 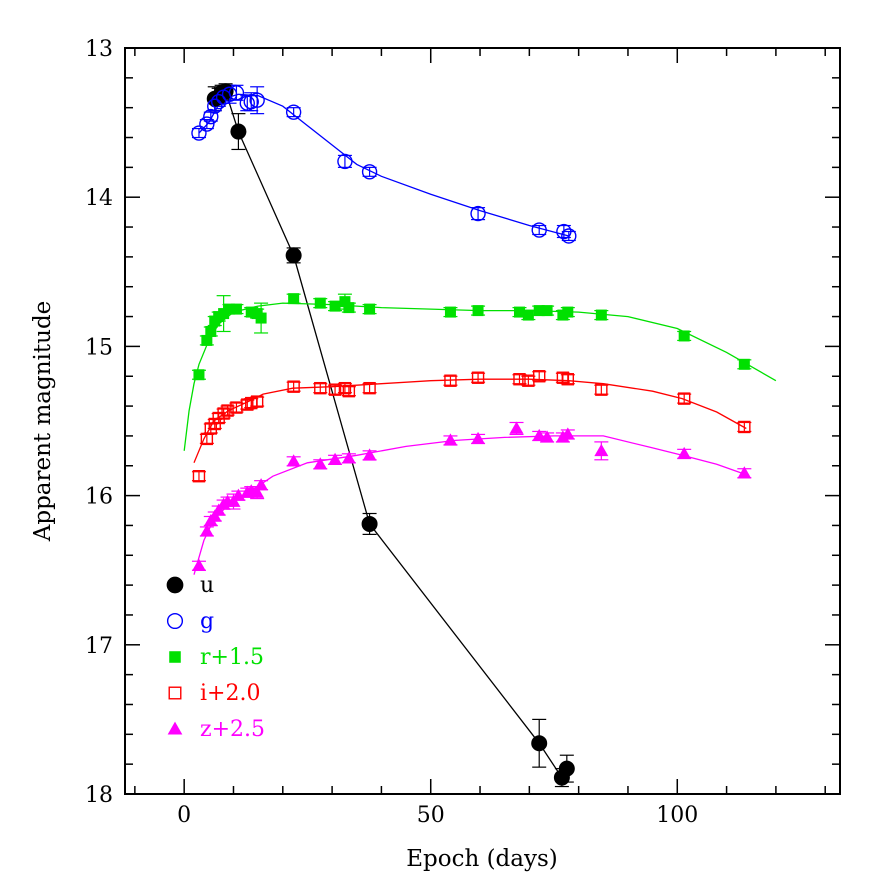 What do you see at coordinates (184, 815) in the screenshot?
I see `x-tick-label: 0` at bounding box center [184, 815].